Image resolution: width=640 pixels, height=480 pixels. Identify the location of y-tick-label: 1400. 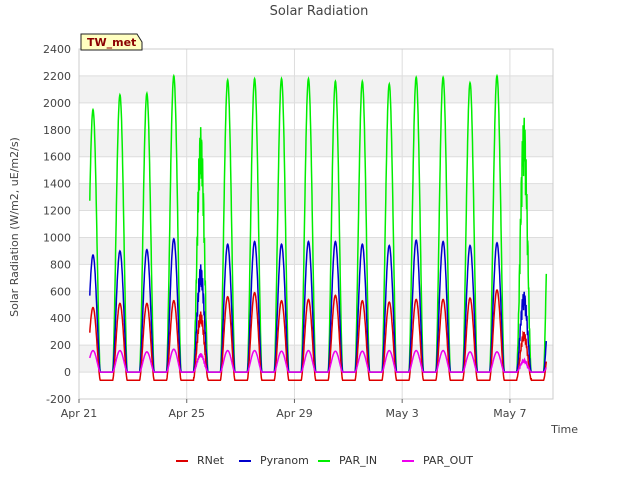
(57, 184).